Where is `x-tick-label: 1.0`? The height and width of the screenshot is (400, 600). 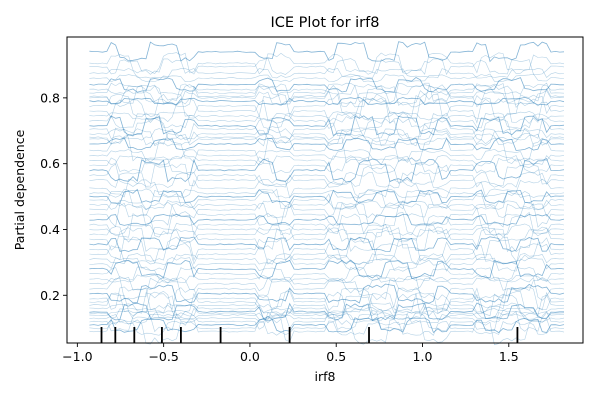 x-tick-label: 1.0 is located at coordinates (423, 356).